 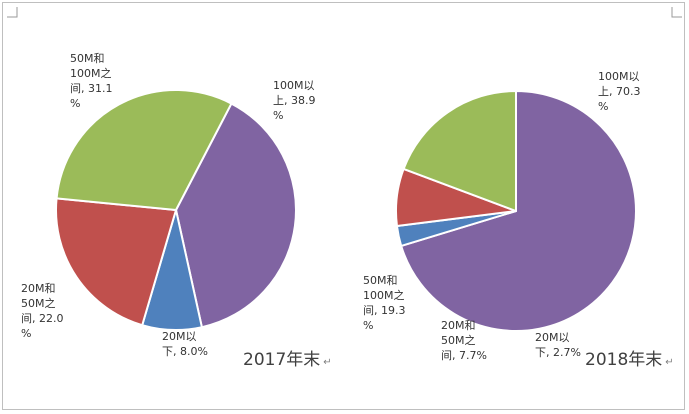 I want to click on chart-title-2017: 2017年末 ↵, so click(x=287, y=360).